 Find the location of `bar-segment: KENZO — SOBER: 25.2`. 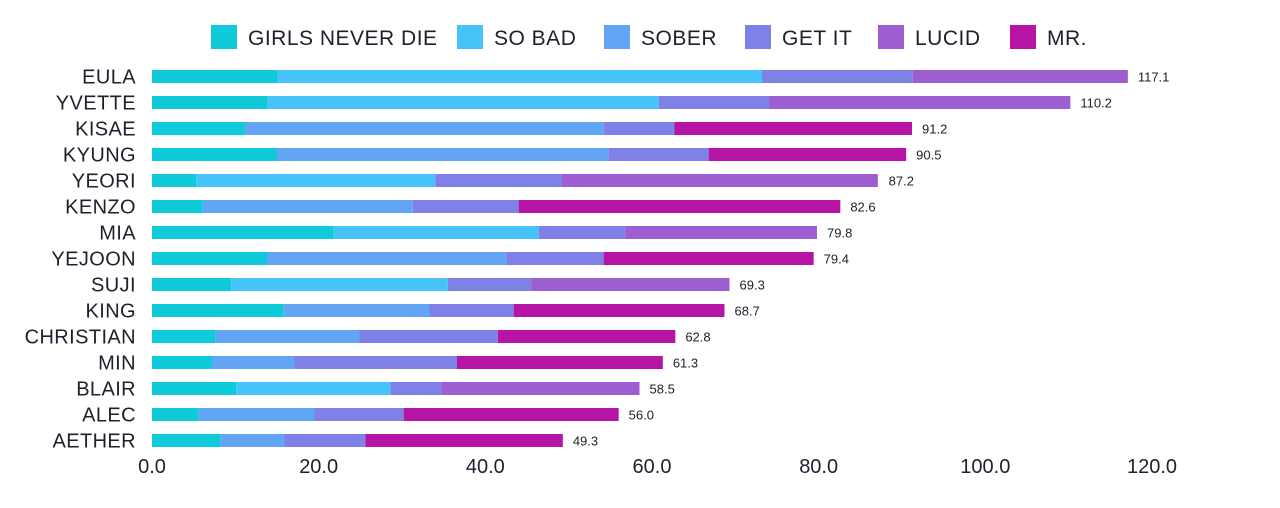

bar-segment: KENZO — SOBER: 25.2 is located at coordinates (307, 206).